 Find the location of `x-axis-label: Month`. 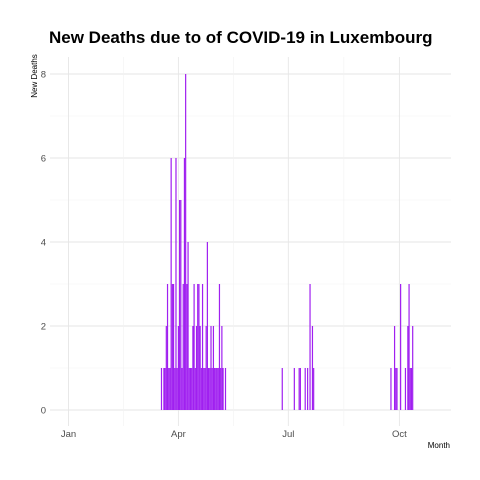

x-axis-label: Month is located at coordinates (439, 445).